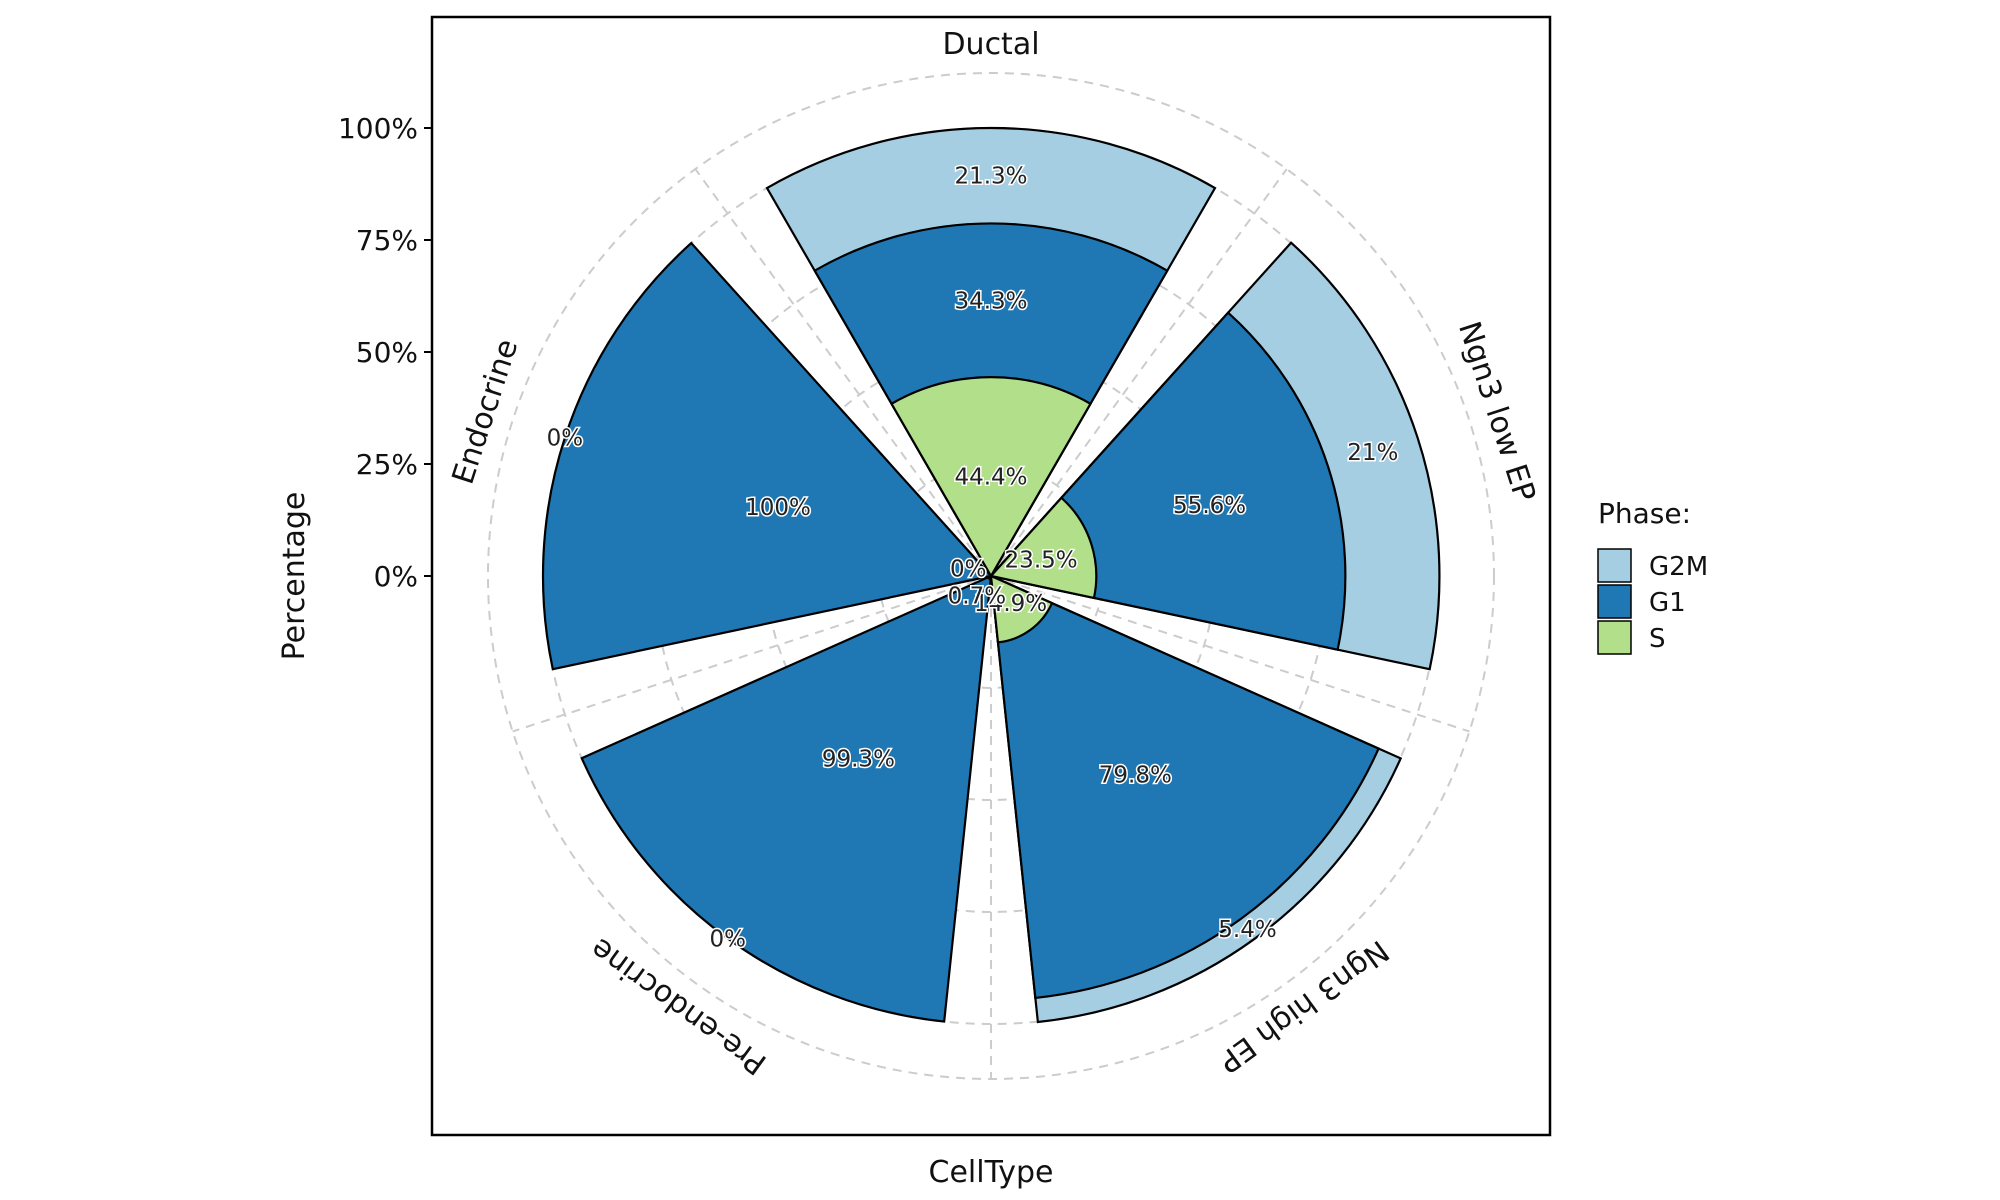 This screenshot has height=1200, width=2000. What do you see at coordinates (387, 240) in the screenshot?
I see `y-tick-label: 75%` at bounding box center [387, 240].